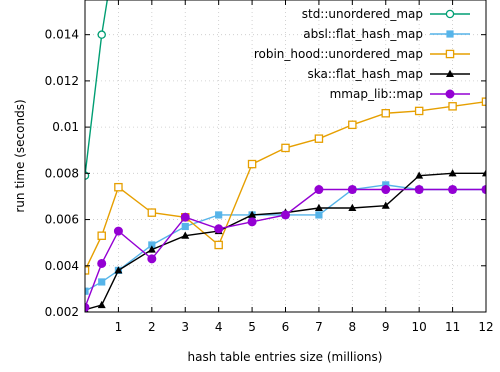 This screenshot has width=500, height=372. Describe the element at coordinates (319, 327) in the screenshot. I see `x-tick-label: 7` at that location.